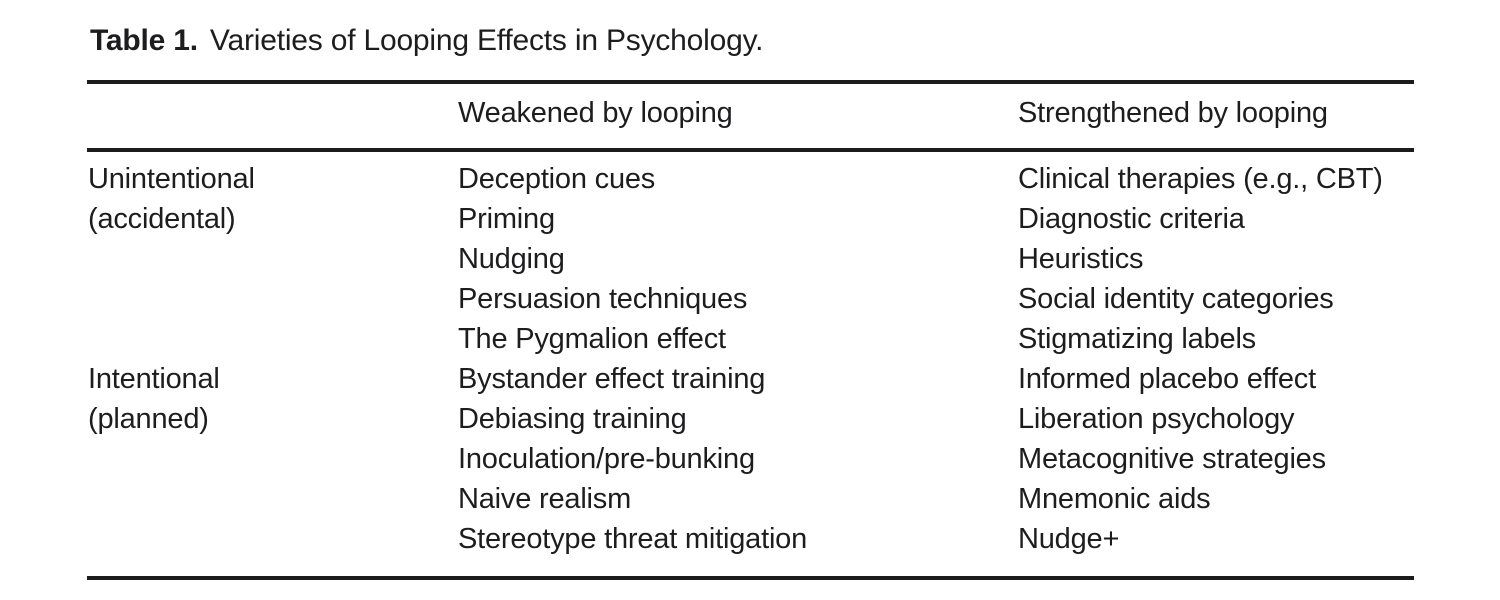 The width and height of the screenshot is (1500, 600). Describe the element at coordinates (603, 299) in the screenshot. I see `weakened-cell: Persuasion techniques` at that location.